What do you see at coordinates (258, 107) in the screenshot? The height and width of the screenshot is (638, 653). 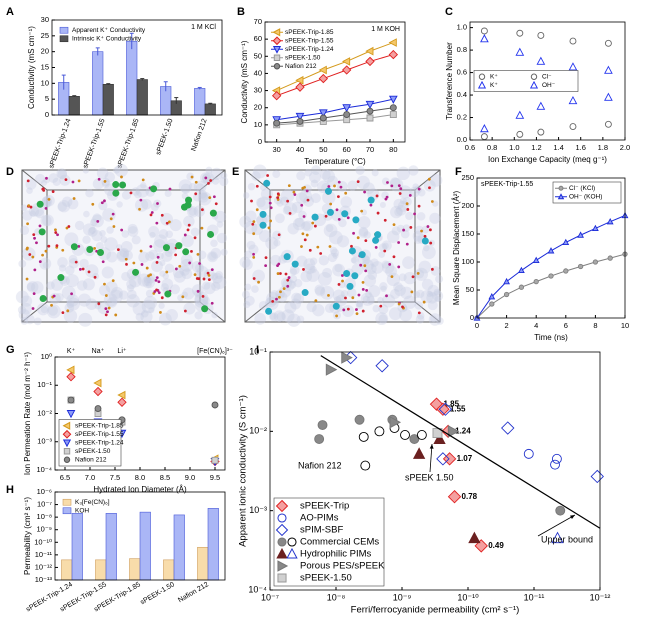 I see `y-tick-label: 20` at bounding box center [258, 107].